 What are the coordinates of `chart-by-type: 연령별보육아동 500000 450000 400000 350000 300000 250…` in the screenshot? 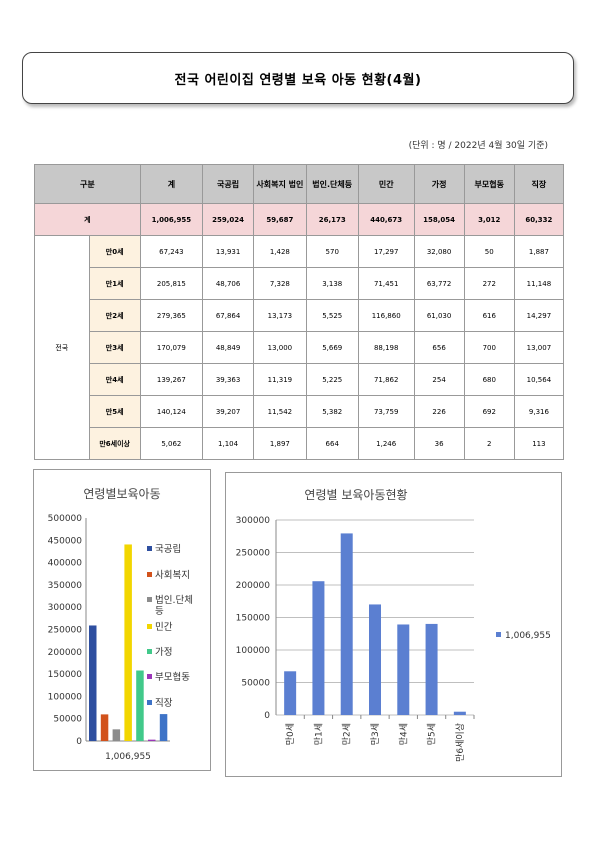 It's located at (122, 620).